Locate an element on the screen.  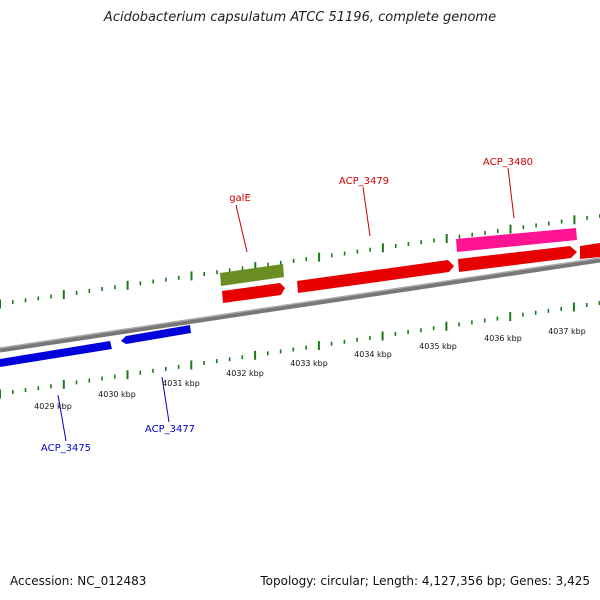
acp3480-leader-line is located at coordinates (511, 193).